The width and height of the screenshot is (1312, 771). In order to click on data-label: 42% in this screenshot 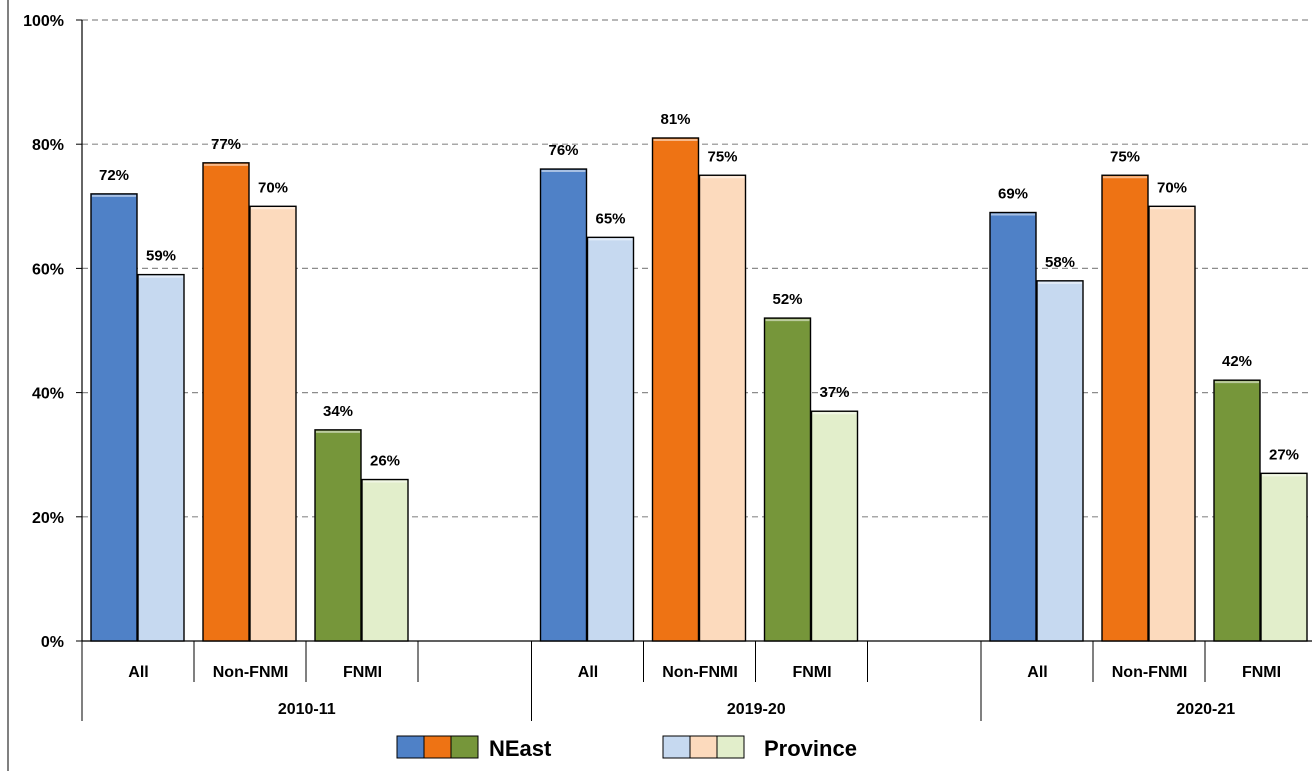, I will do `click(1237, 361)`.